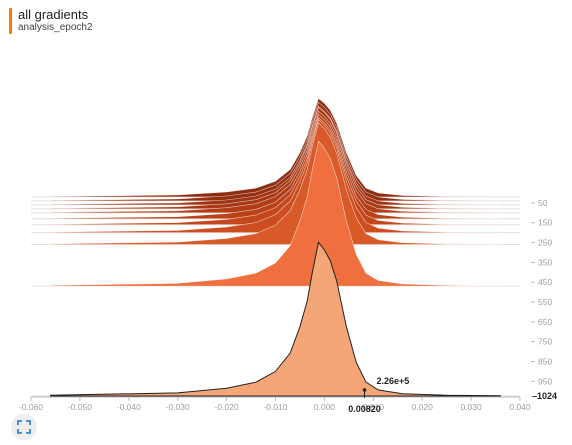 This screenshot has height=445, width=572. I want to click on hover-x-label: 0.00820, so click(364, 409).